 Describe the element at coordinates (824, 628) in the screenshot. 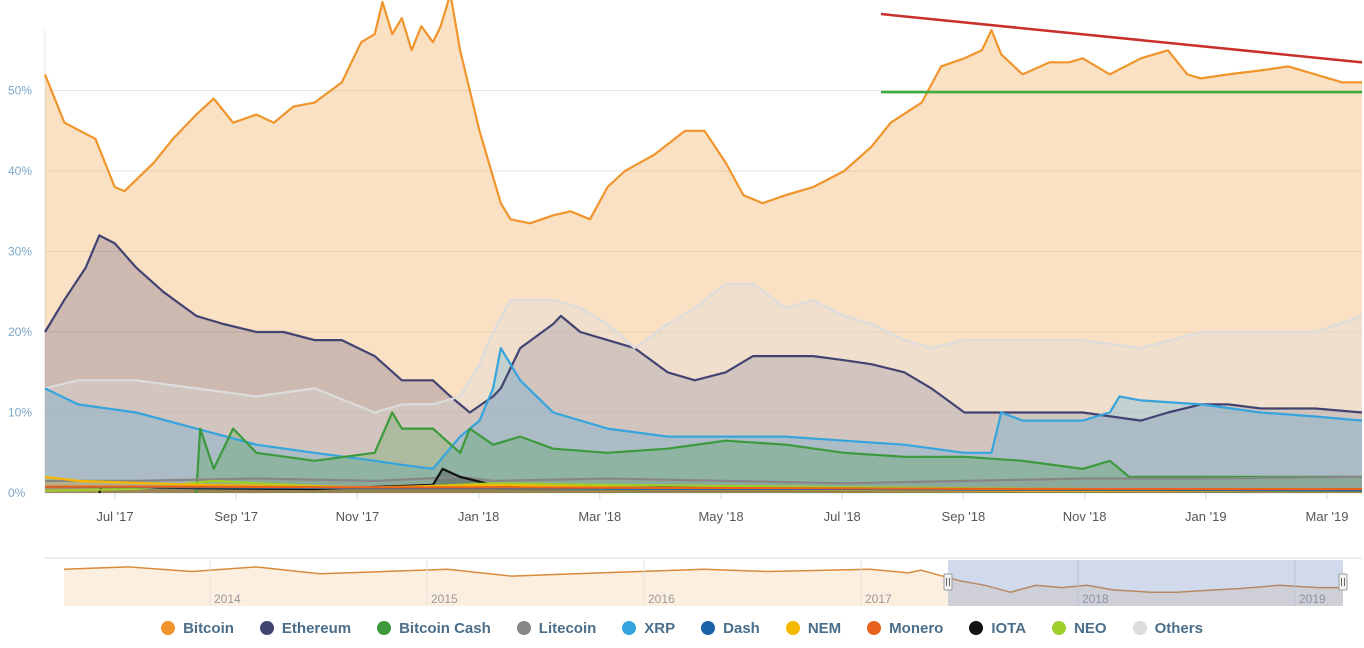

I see `legend-label: NEM` at that location.